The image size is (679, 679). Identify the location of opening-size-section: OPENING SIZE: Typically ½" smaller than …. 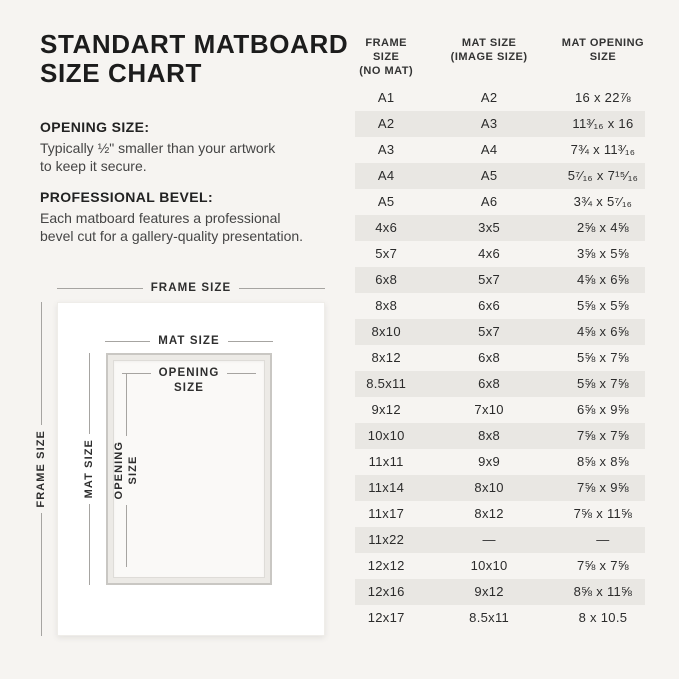
(185, 147).